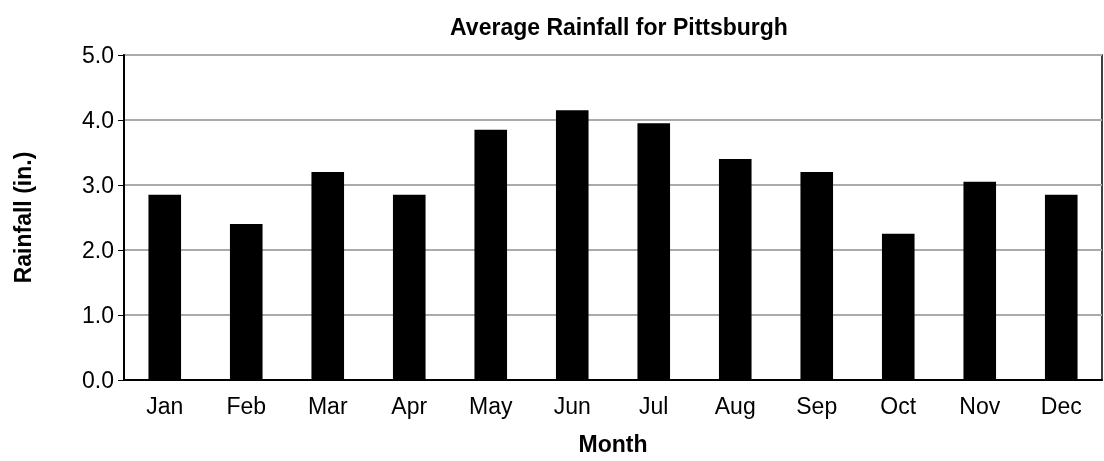  Describe the element at coordinates (817, 405) in the screenshot. I see `x-tick-label: Sep` at that location.